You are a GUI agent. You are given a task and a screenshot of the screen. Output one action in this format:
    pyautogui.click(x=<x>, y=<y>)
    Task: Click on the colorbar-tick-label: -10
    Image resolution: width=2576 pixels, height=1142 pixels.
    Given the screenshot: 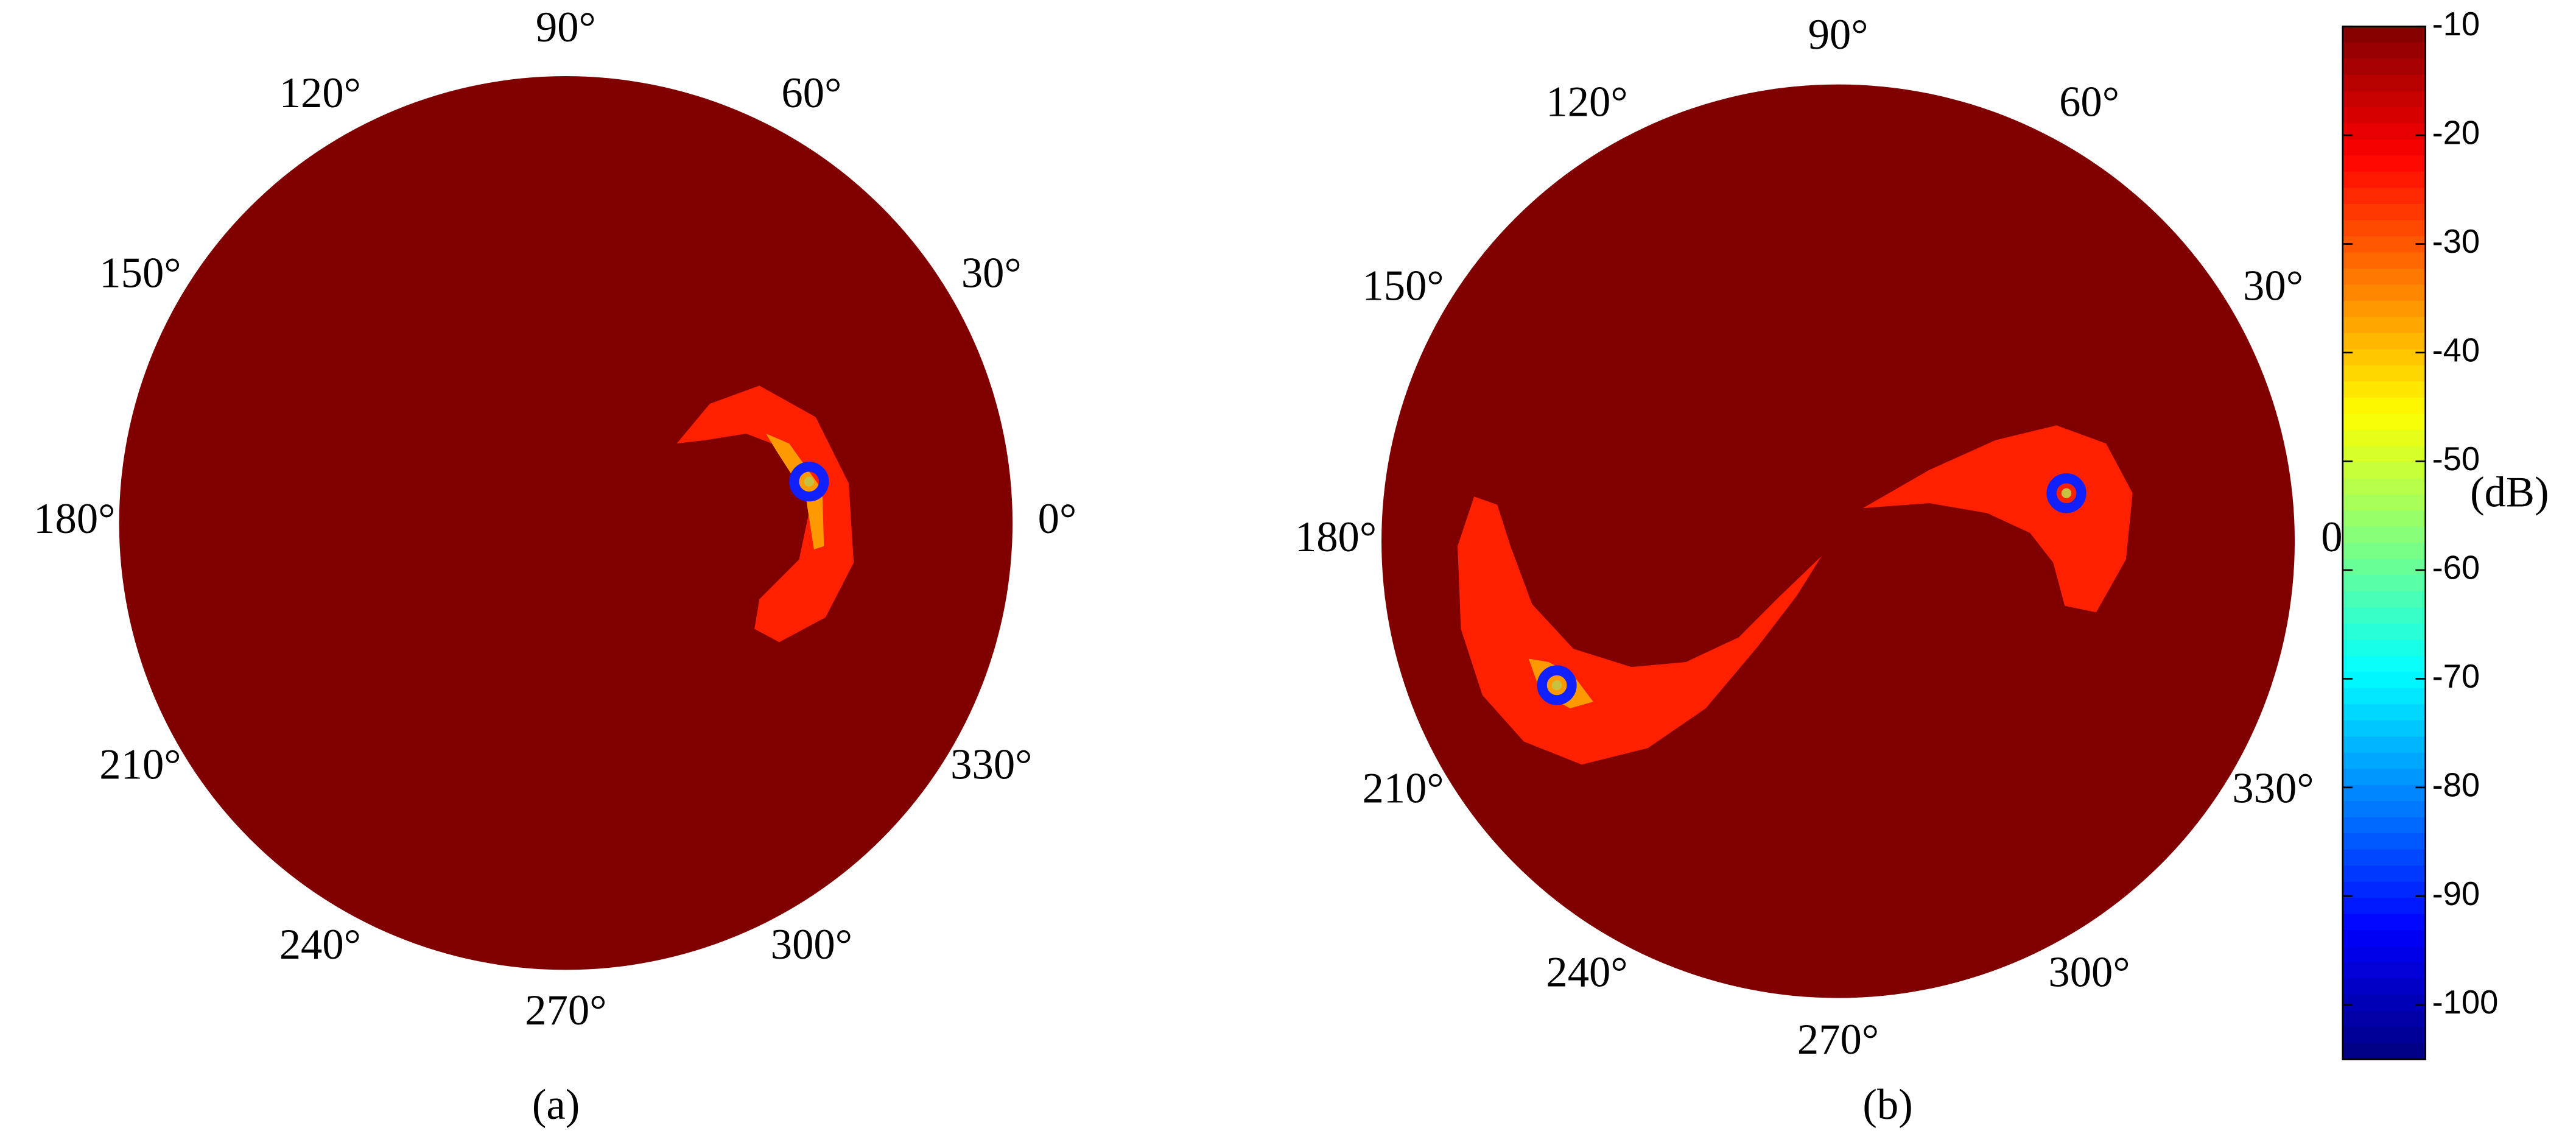 What is the action you would take?
    pyautogui.click(x=2456, y=24)
    